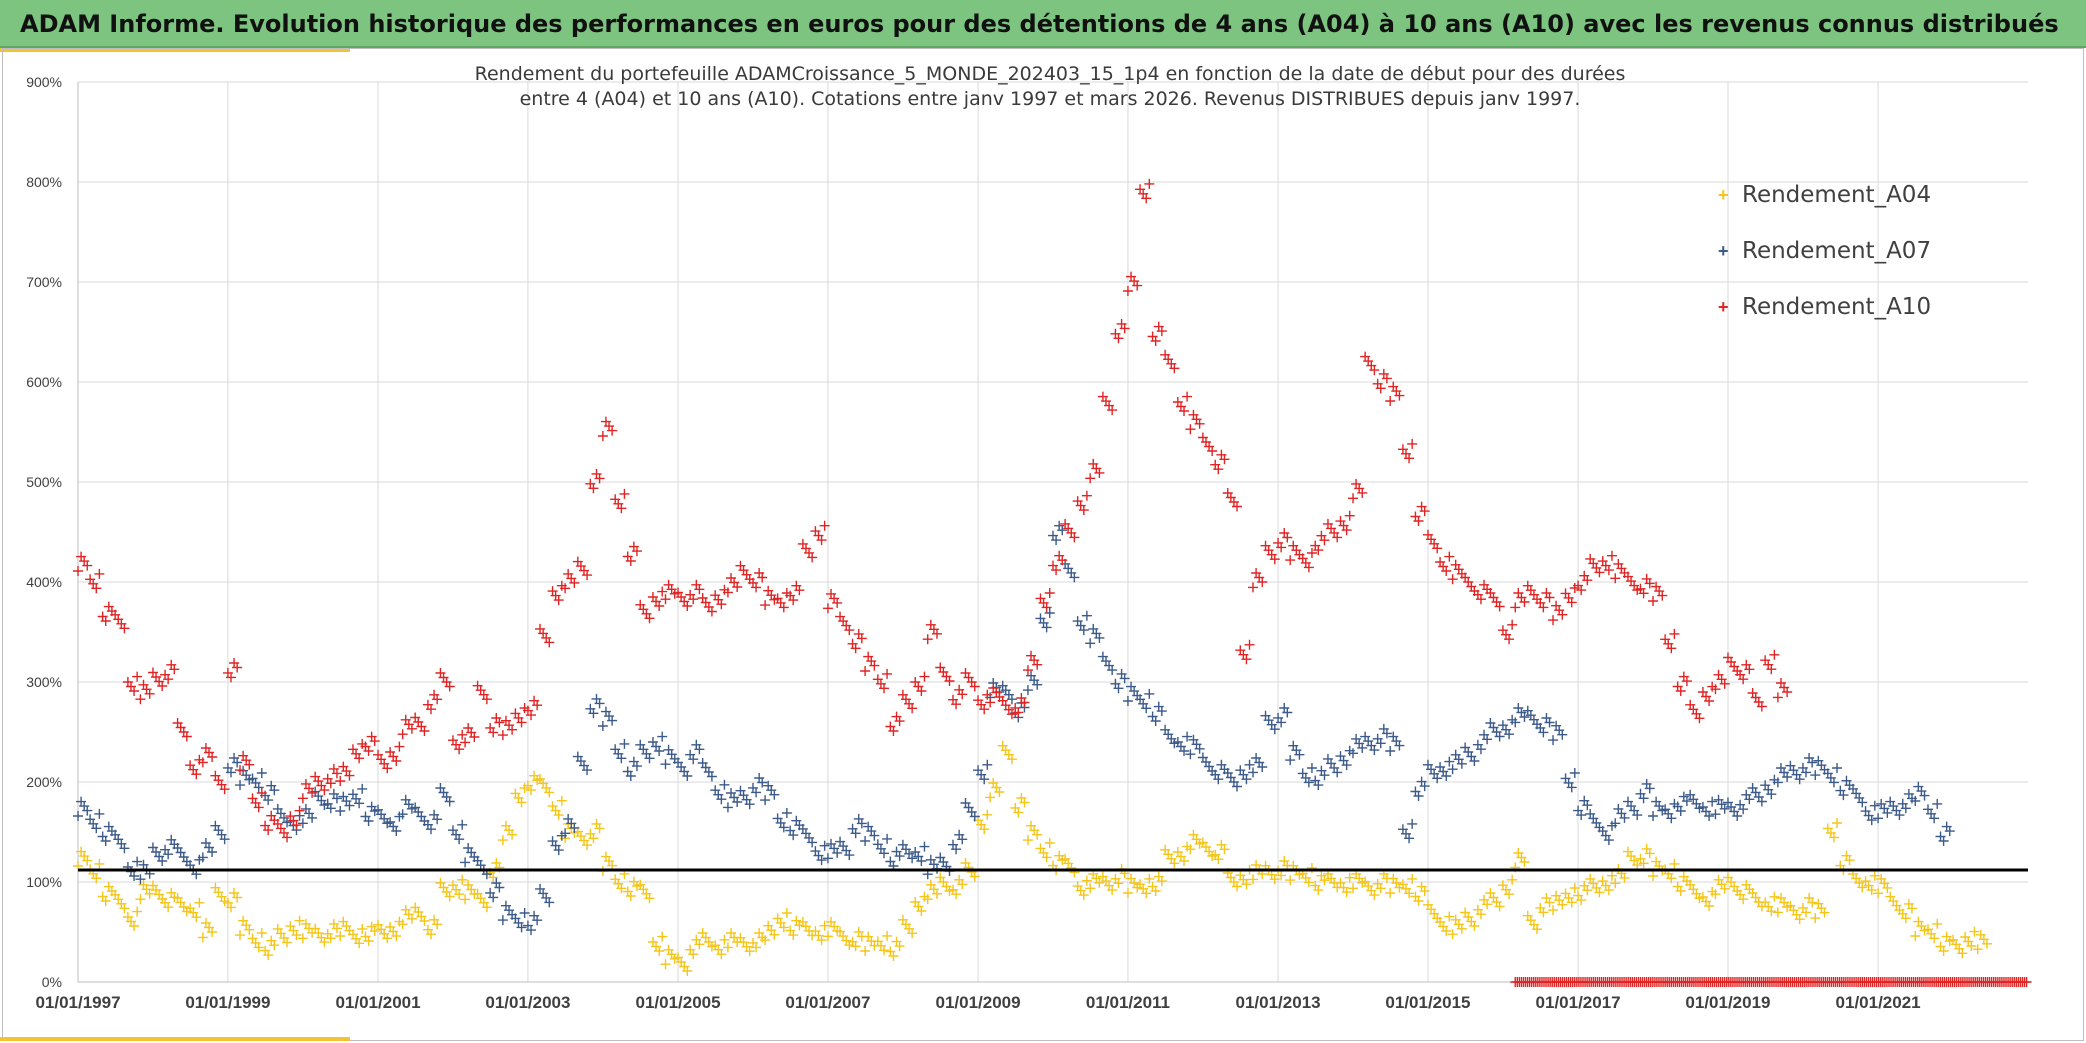 Image resolution: width=2086 pixels, height=1043 pixels. What do you see at coordinates (44, 532) in the screenshot?
I see `y-axis-ticks: 0% 100% 200% 300% 400% 500% 600% 700% 800% 900%` at bounding box center [44, 532].